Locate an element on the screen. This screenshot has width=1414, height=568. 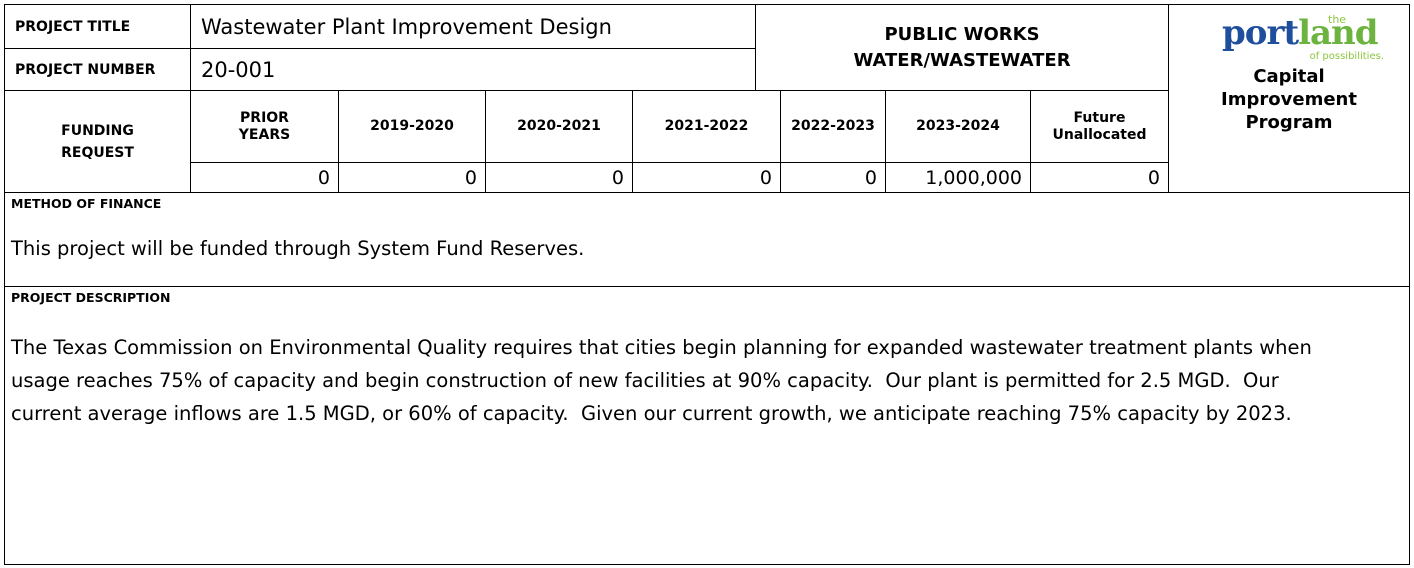
funding-column-header: 2020-2021 is located at coordinates (559, 126).